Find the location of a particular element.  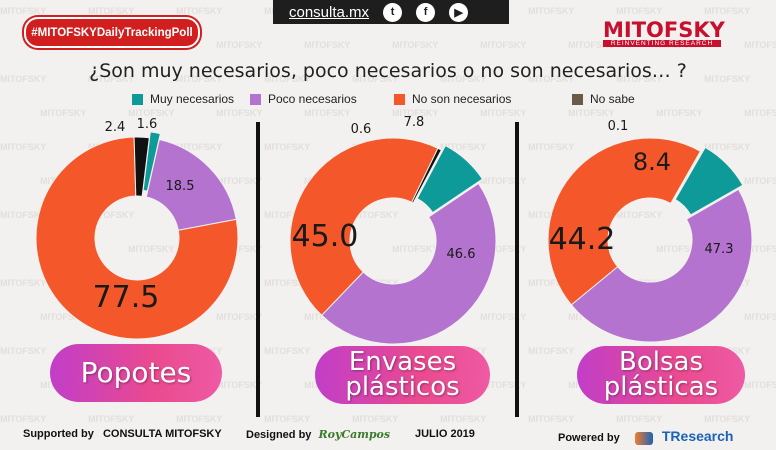

legend-item-poco: Poco necesarios is located at coordinates (303, 99).